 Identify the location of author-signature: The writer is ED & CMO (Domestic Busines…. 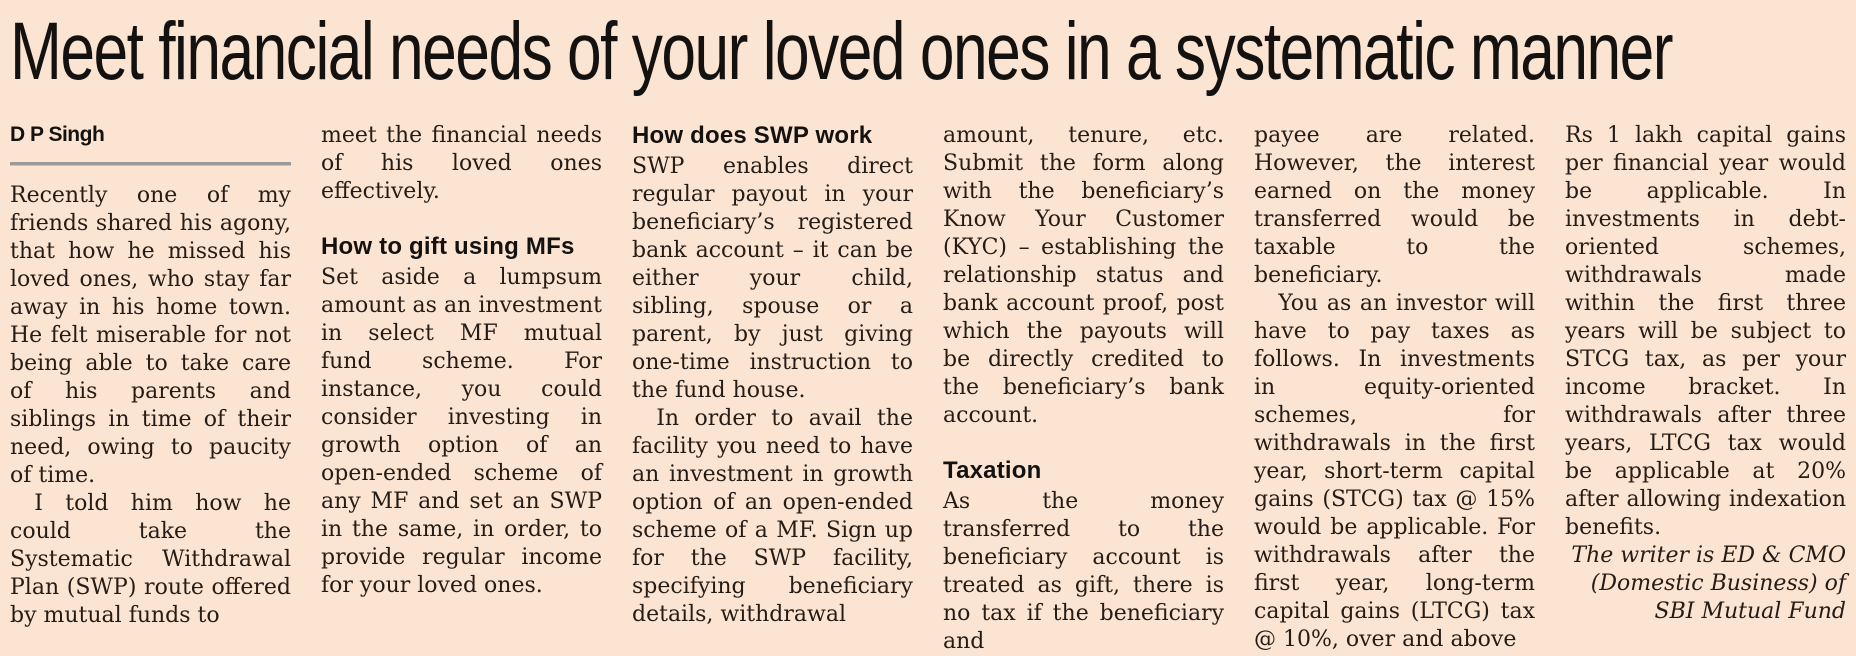
(1708, 583).